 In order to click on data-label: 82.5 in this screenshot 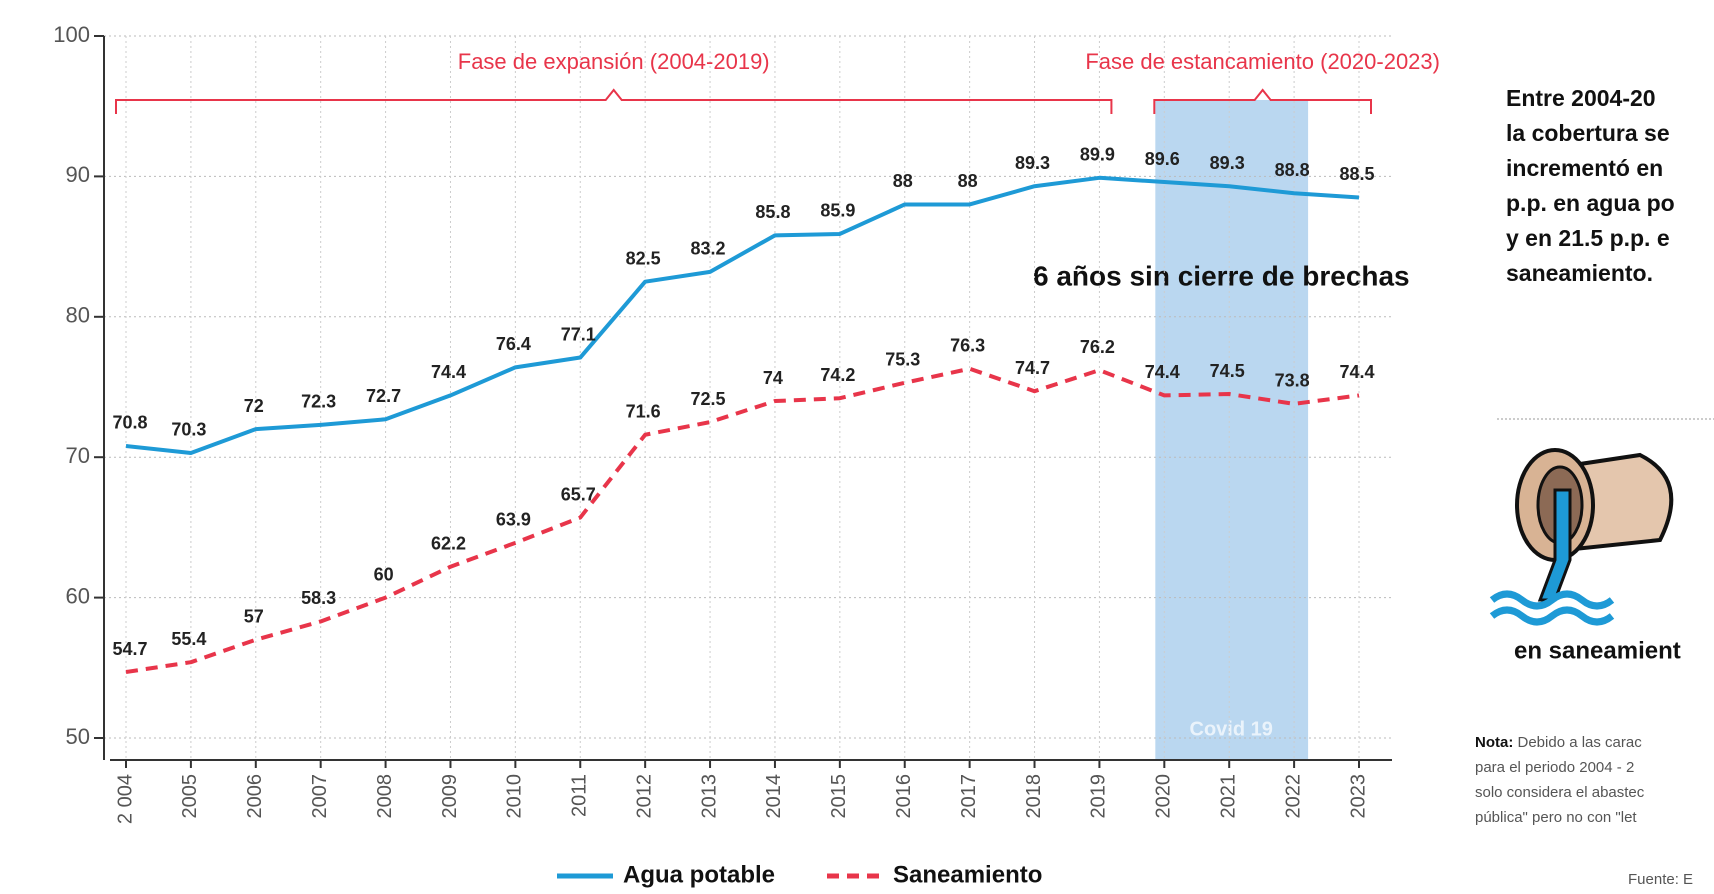, I will do `click(643, 258)`.